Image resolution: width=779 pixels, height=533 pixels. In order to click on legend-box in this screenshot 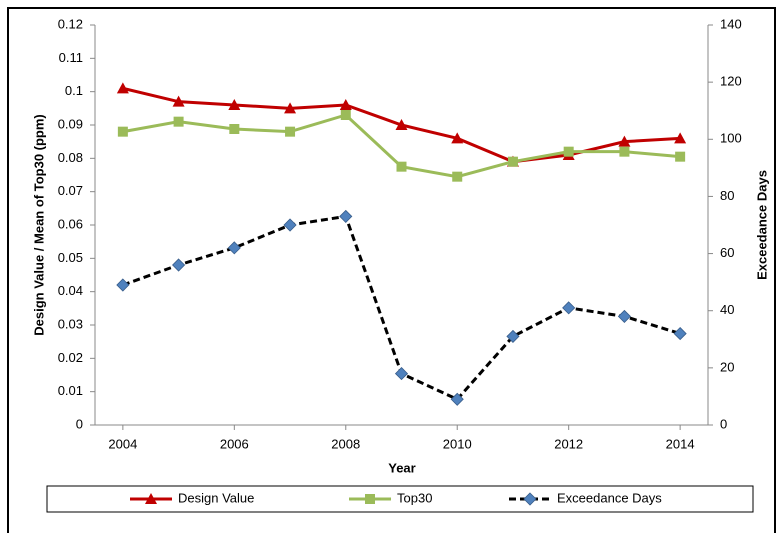, I will do `click(400, 499)`.